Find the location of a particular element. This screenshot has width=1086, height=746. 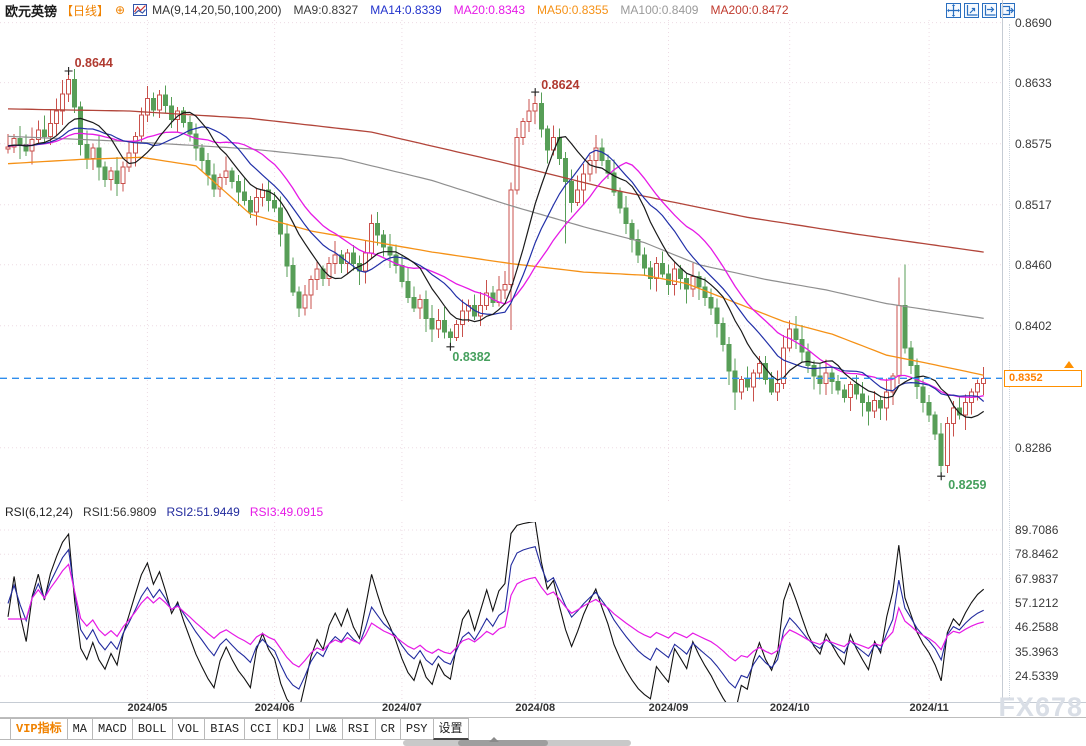

tick-up-arrow-icon is located at coordinates (1069, 365).